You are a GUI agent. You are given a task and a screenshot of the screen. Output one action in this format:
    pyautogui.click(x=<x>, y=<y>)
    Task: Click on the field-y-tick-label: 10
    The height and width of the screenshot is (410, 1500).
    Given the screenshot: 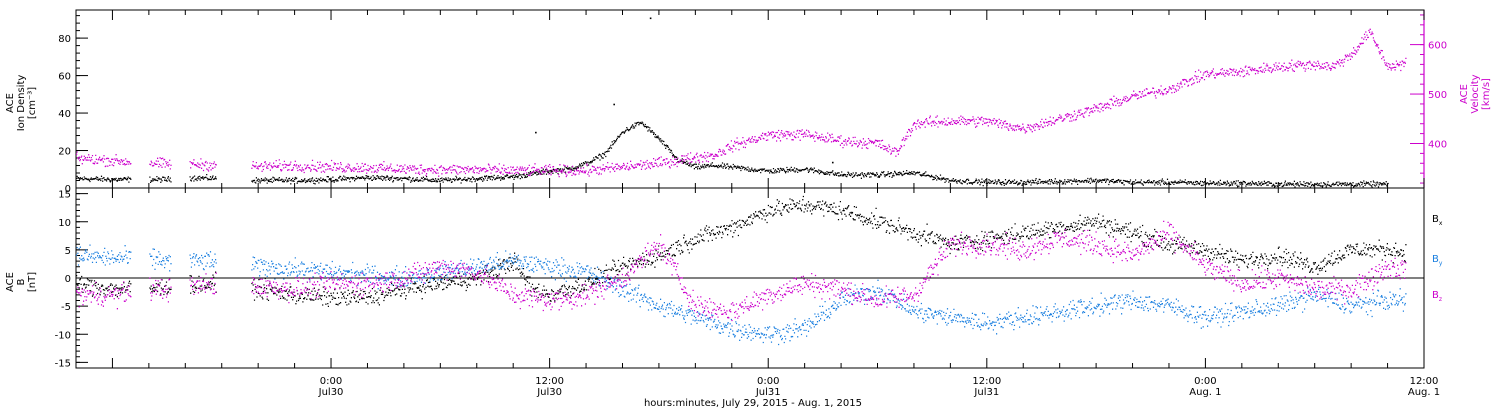 What is the action you would take?
    pyautogui.click(x=64, y=223)
    